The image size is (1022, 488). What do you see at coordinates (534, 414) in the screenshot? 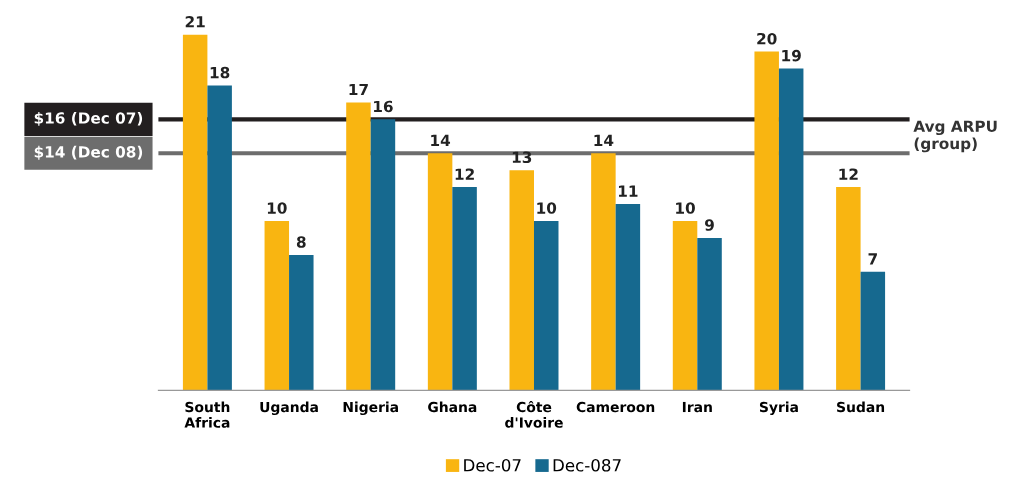
I see `x-tick-label: Côte d'Ivoire` at bounding box center [534, 414].